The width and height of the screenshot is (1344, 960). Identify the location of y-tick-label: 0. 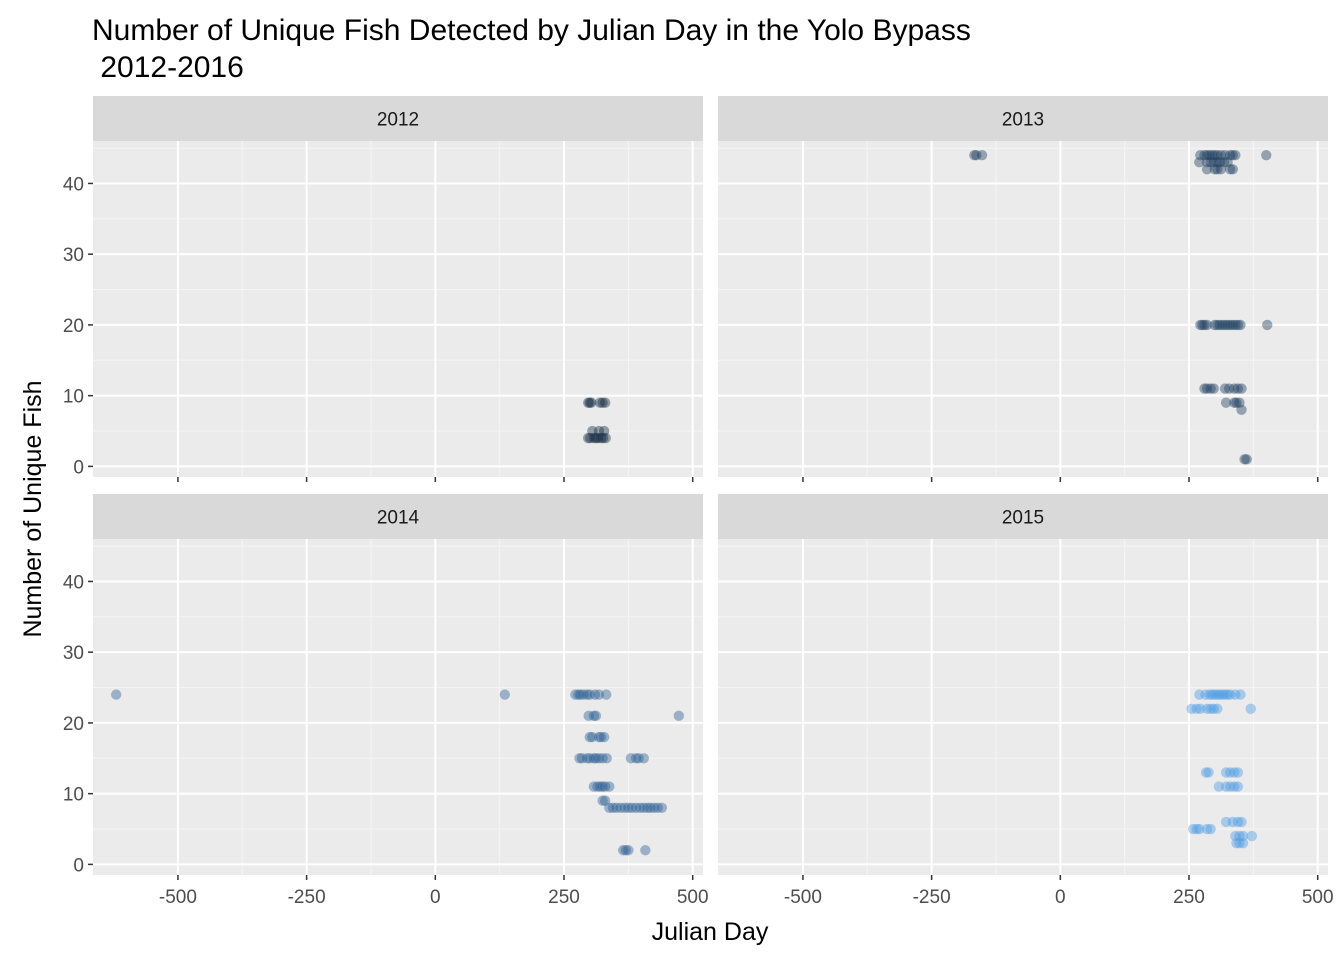
(78, 467).